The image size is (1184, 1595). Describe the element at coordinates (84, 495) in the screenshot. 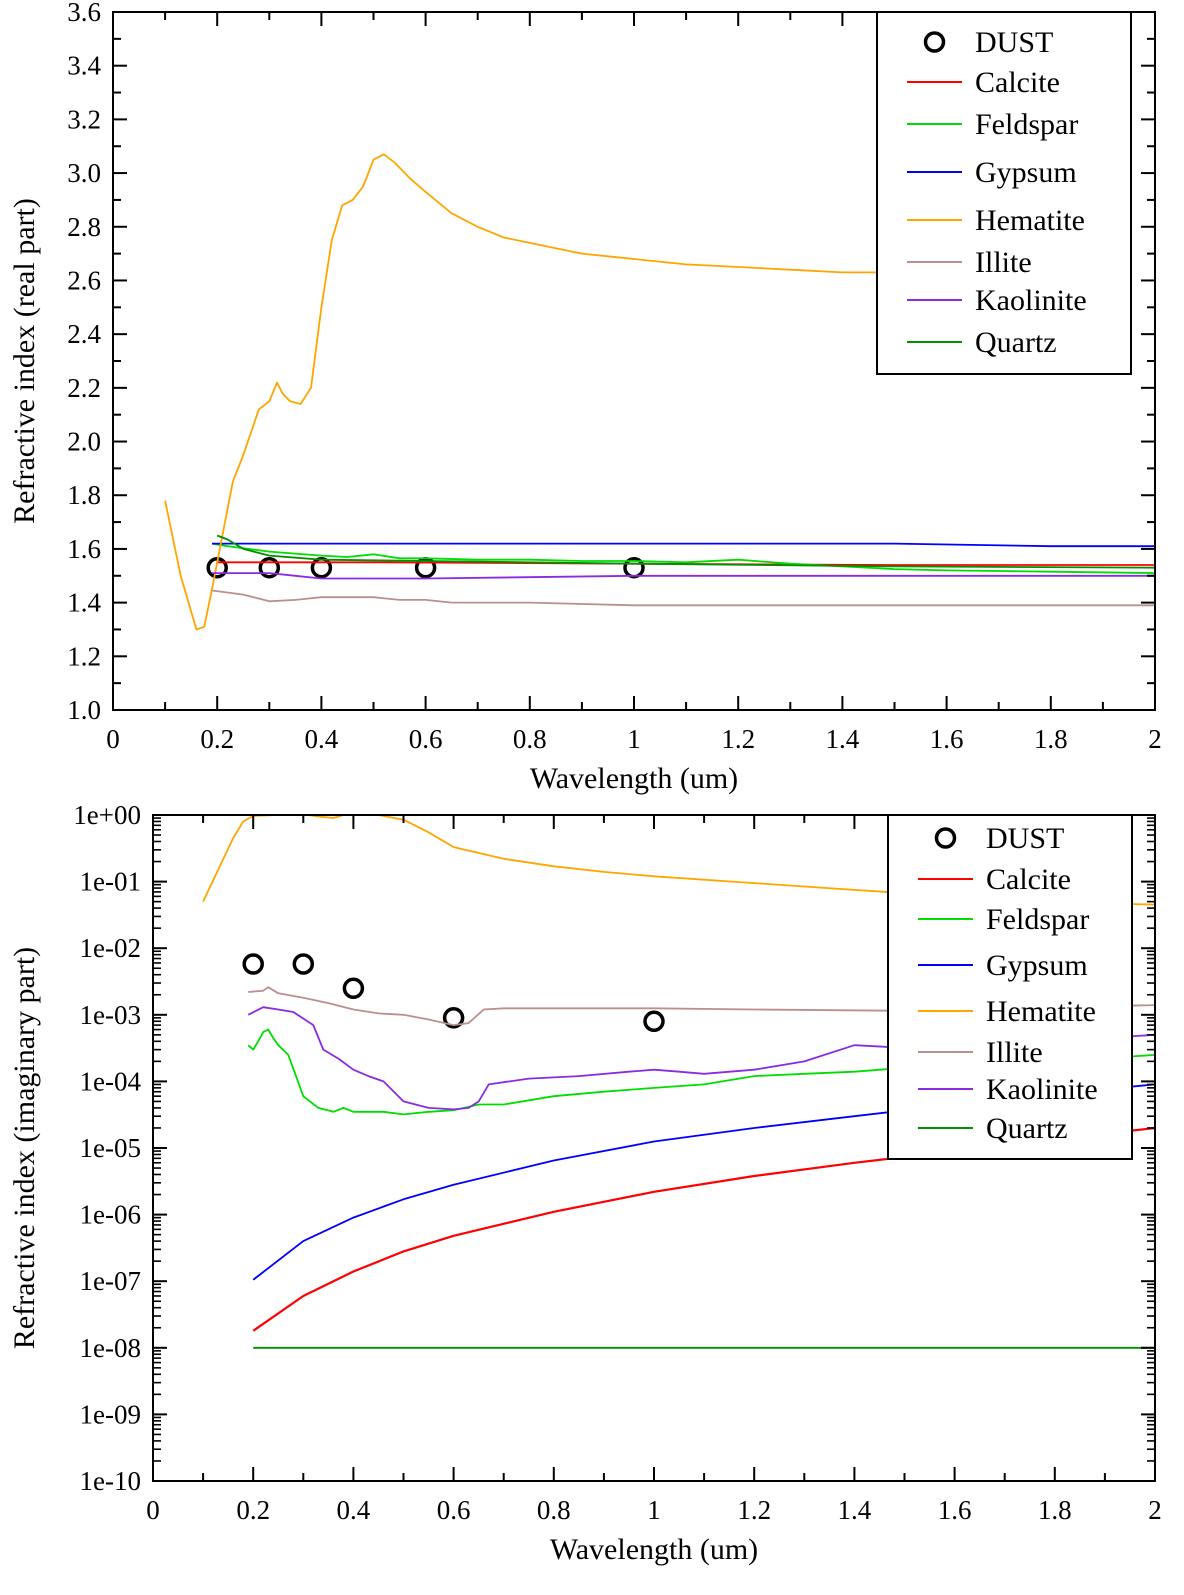

I see `y-tick-label: 1.8` at that location.